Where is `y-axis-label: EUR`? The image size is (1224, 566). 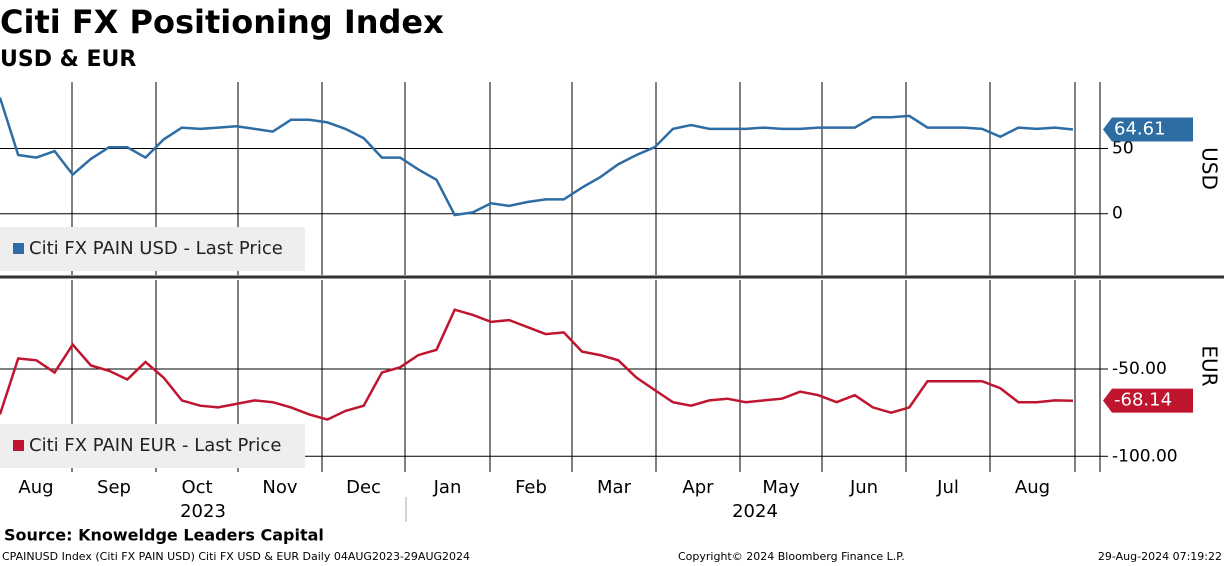 y-axis-label: EUR is located at coordinates (1210, 365).